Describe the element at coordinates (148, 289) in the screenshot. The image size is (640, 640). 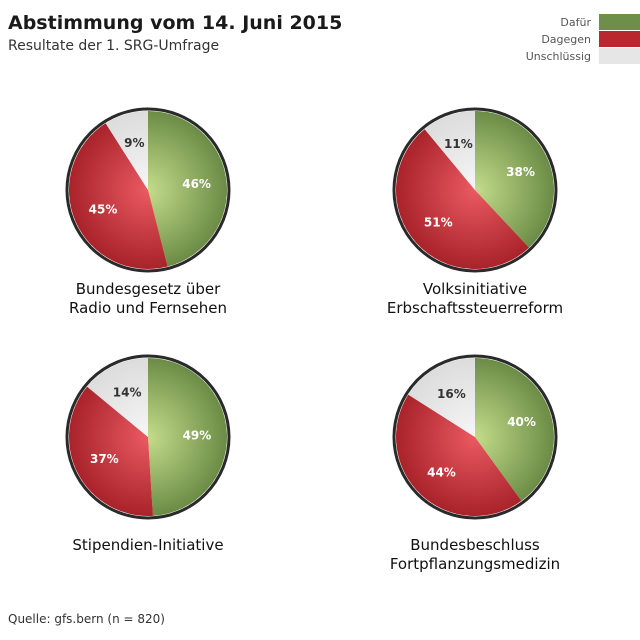
I see `pie-title: Bundesgesetz über` at that location.